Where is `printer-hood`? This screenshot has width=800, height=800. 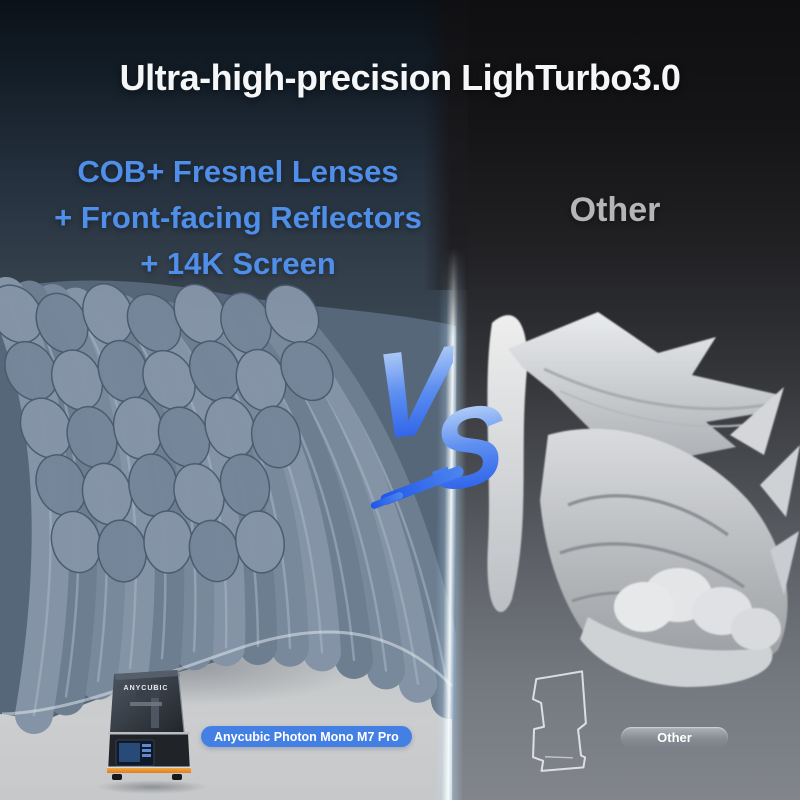
printer-hood is located at coordinates (147, 701).